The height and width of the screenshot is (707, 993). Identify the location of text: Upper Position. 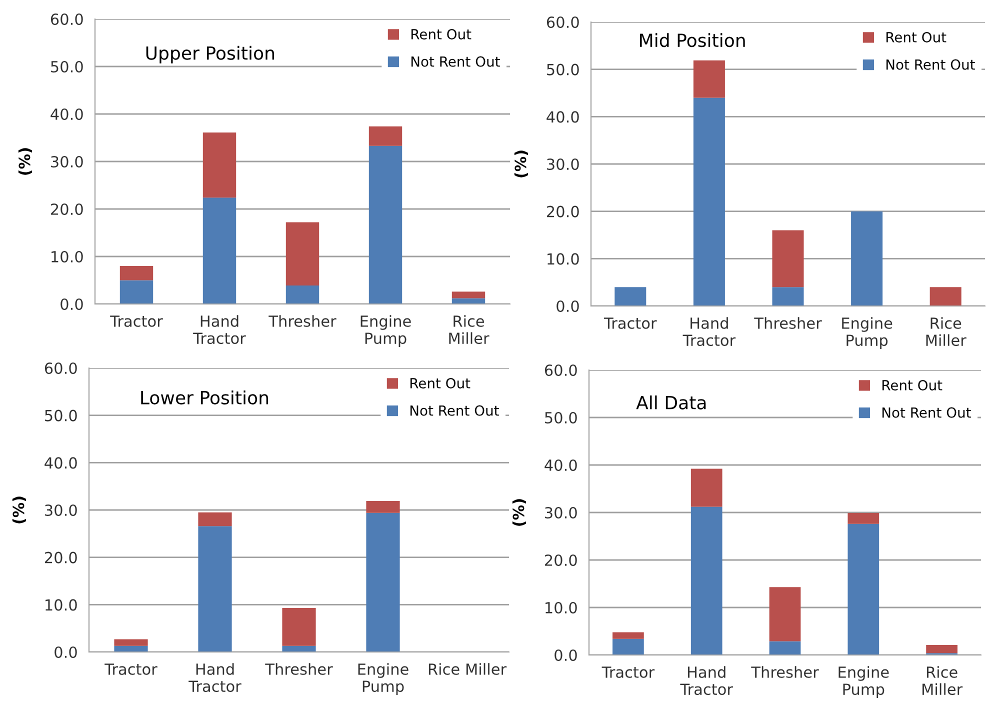
(210, 55).